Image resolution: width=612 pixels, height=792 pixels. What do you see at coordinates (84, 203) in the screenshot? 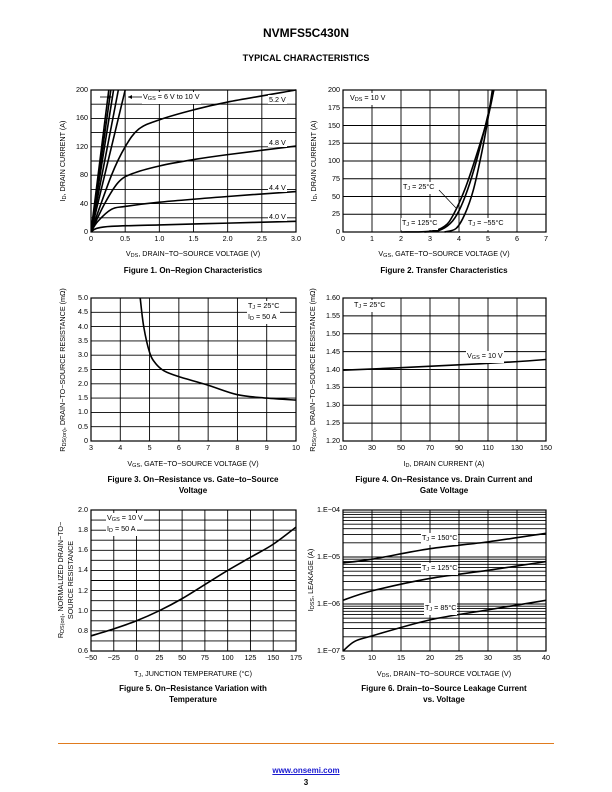
I see `fig1-ytick-label: 40` at bounding box center [84, 203].